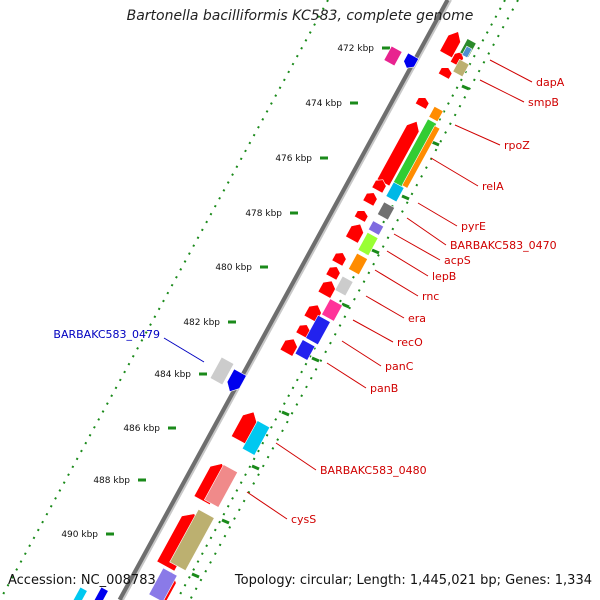 This screenshot has width=600, height=600. What do you see at coordinates (355, 49) in the screenshot?
I see `ruler-label: 472 kbp` at bounding box center [355, 49].